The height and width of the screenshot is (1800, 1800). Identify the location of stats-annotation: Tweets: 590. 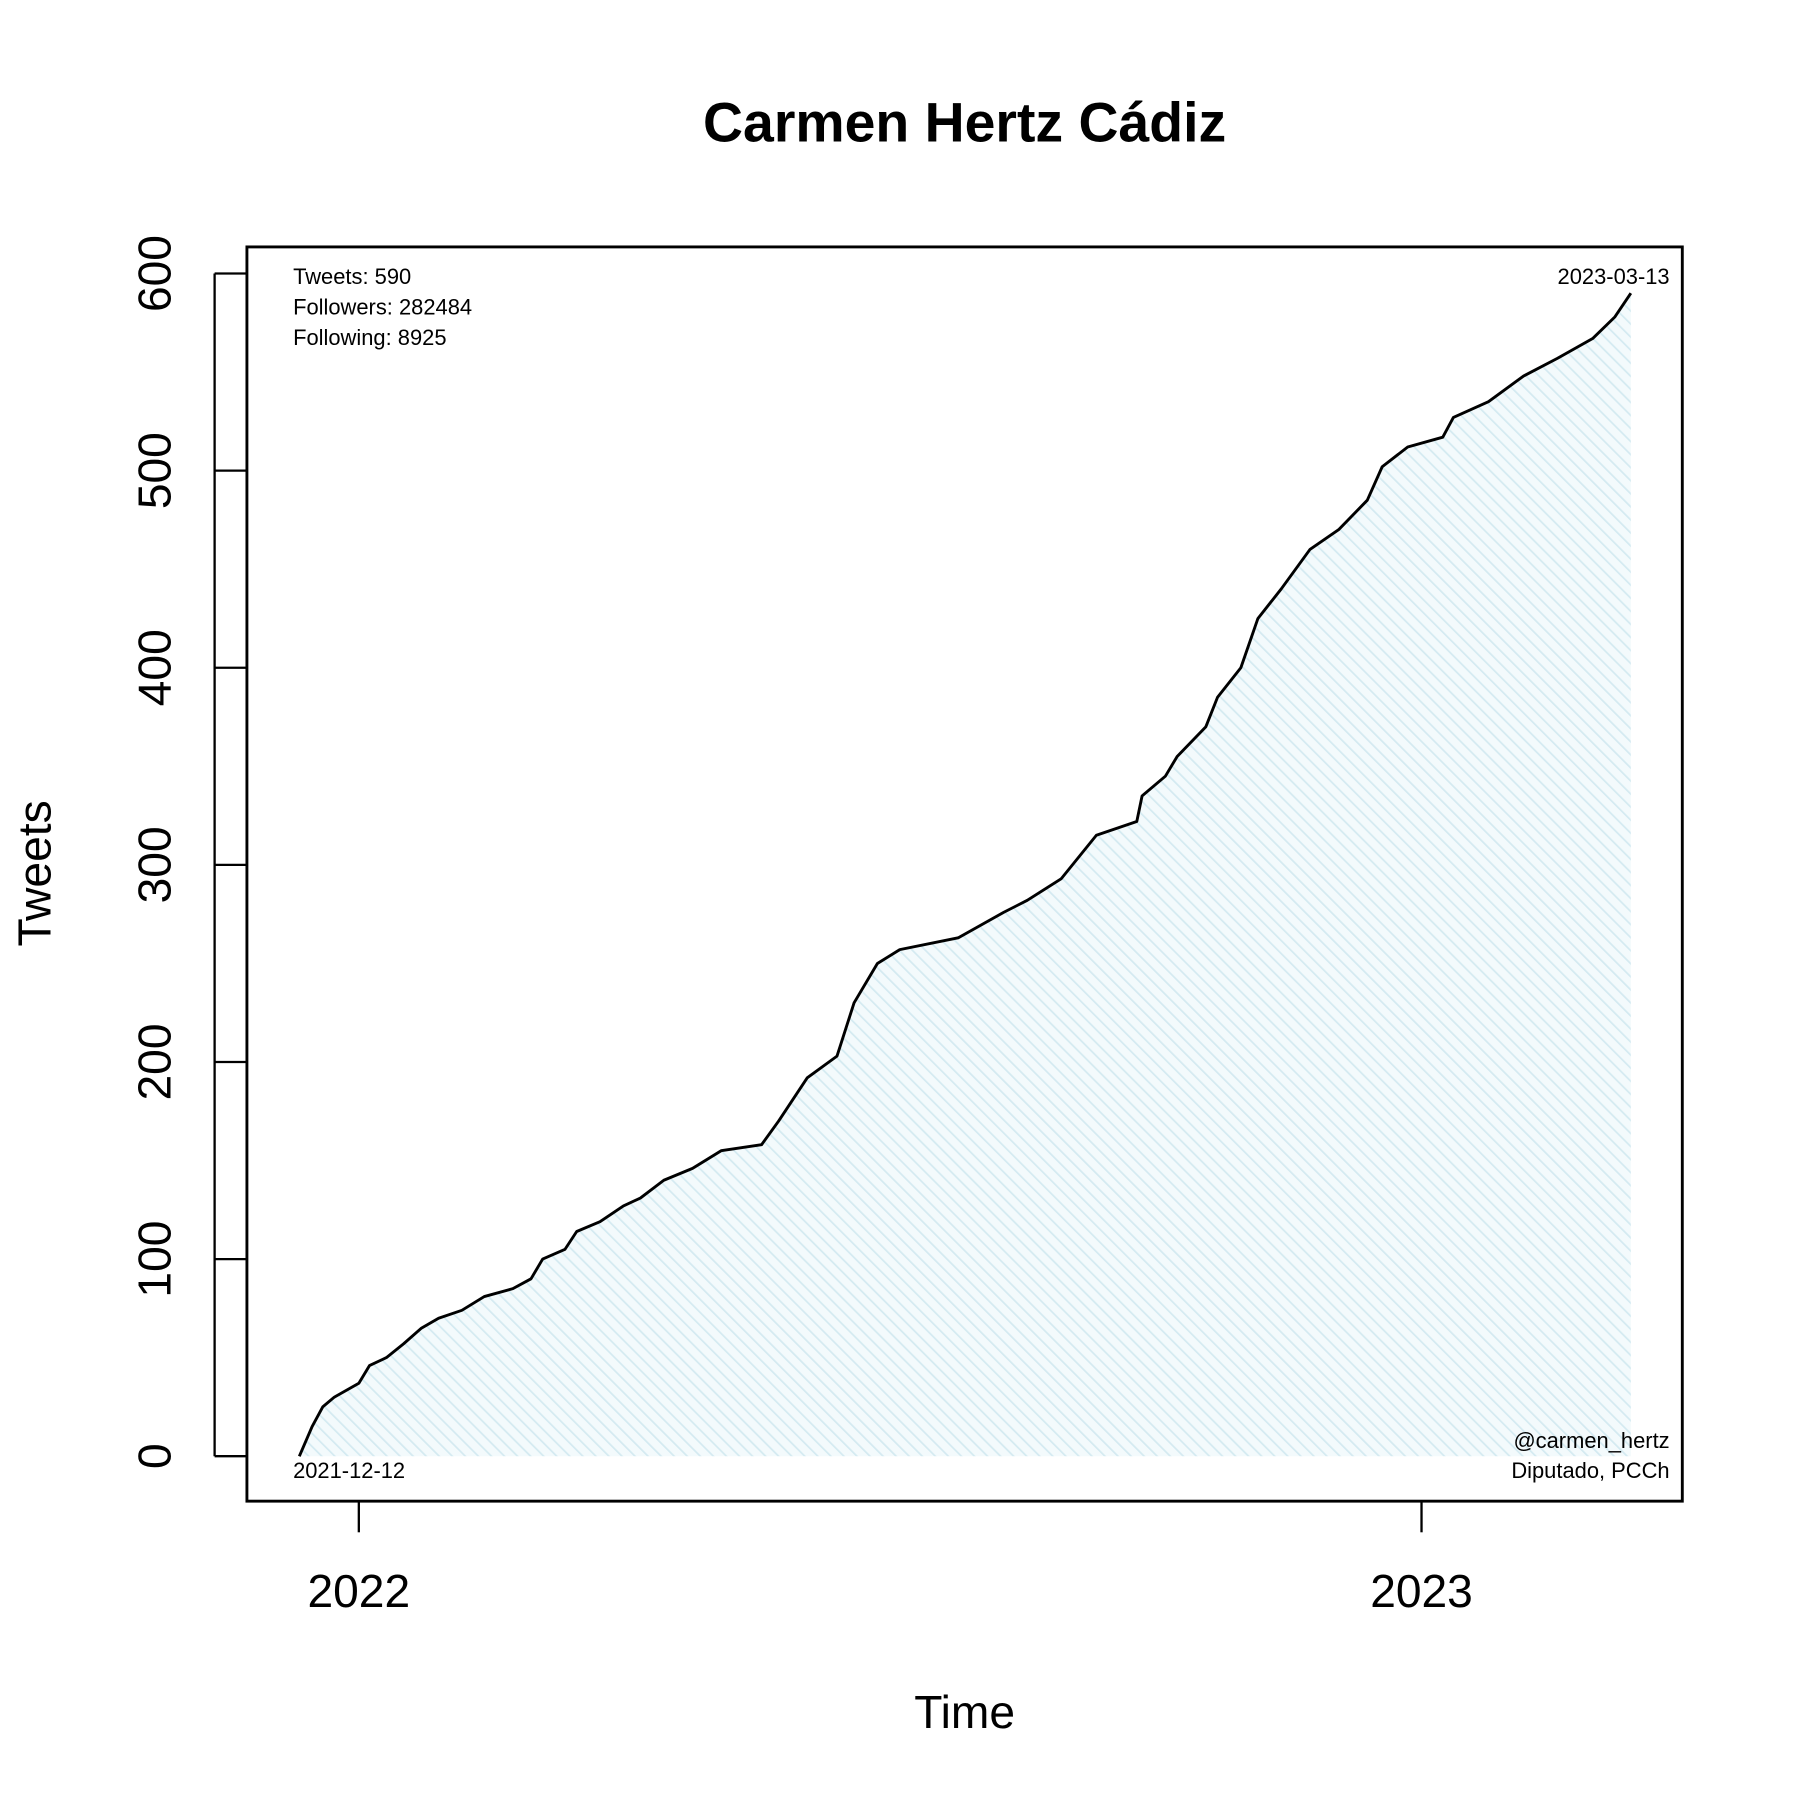
(352, 276).